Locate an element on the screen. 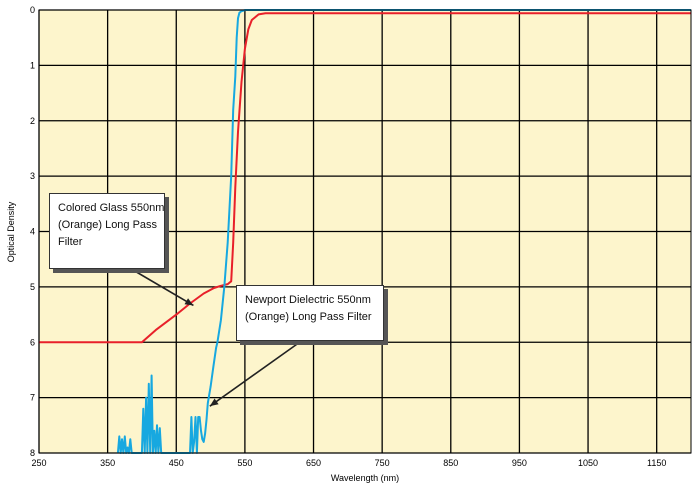  x-tick-label: 750 is located at coordinates (382, 463).